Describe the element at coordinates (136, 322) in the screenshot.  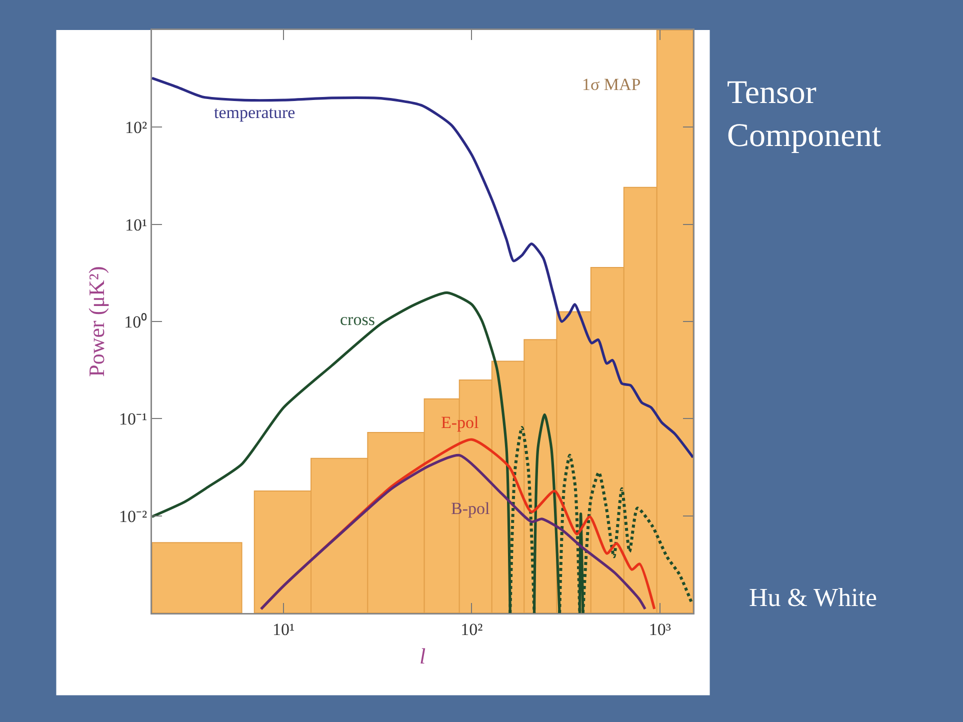
I see `y-tick-label: 10⁰` at that location.